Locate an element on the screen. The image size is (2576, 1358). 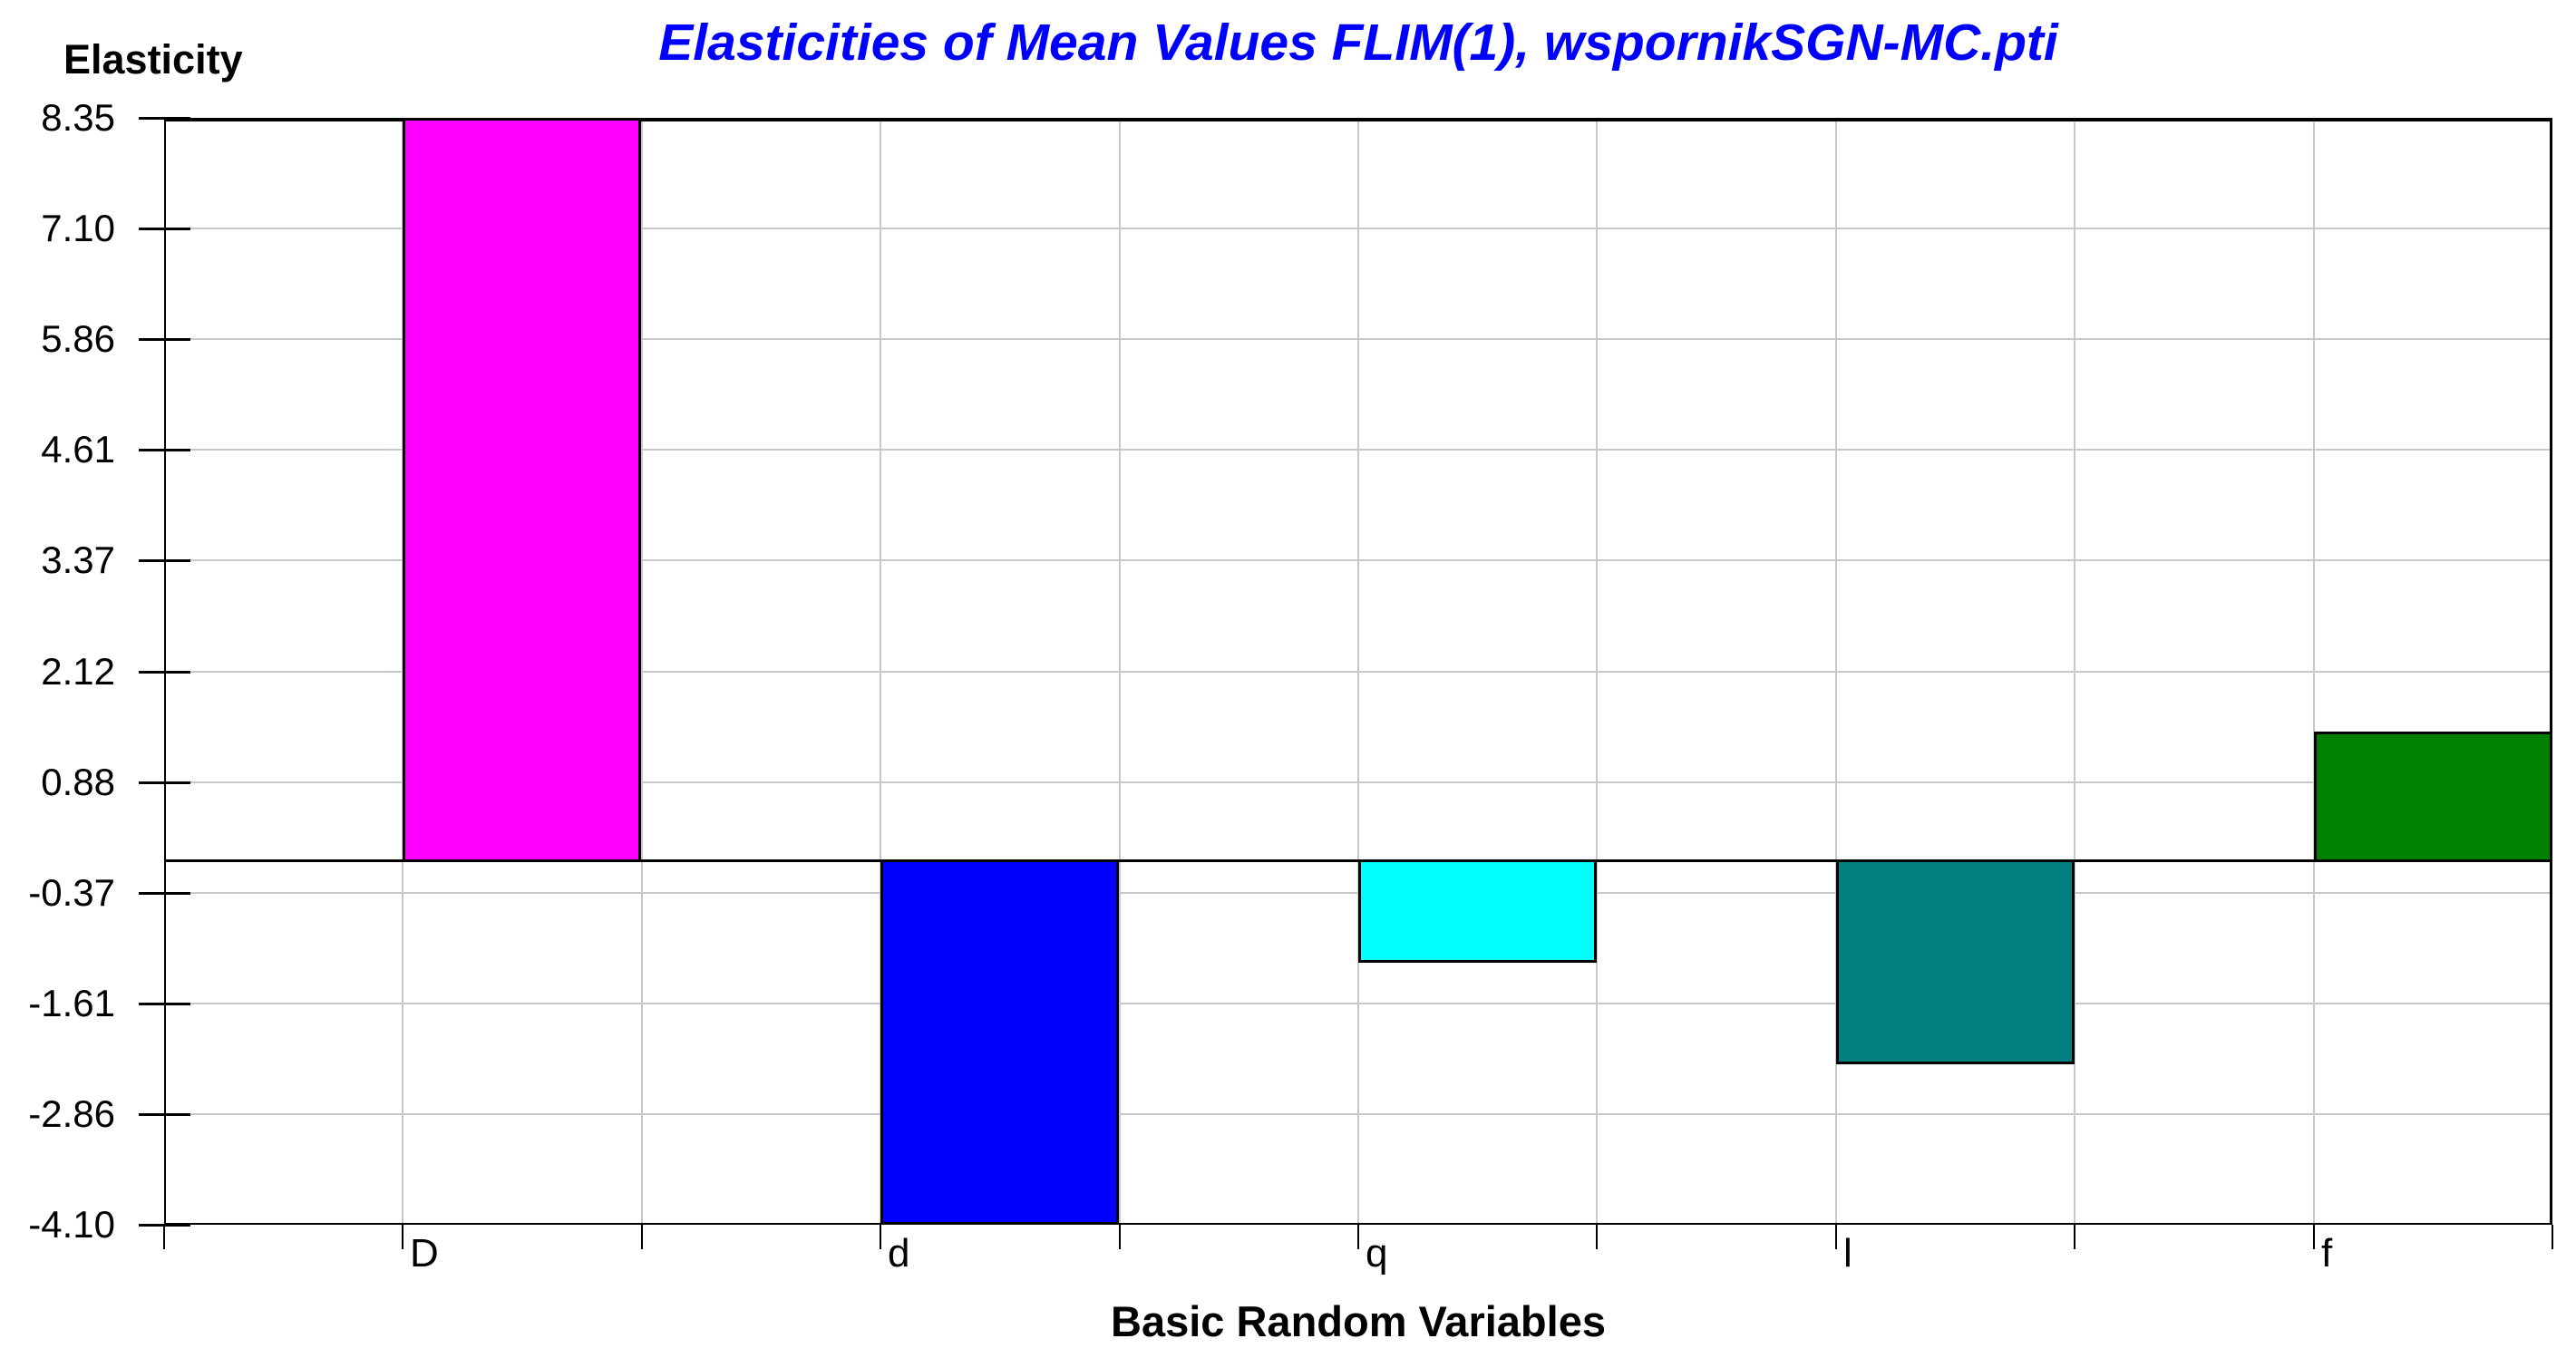
bar-q is located at coordinates (1477, 911).